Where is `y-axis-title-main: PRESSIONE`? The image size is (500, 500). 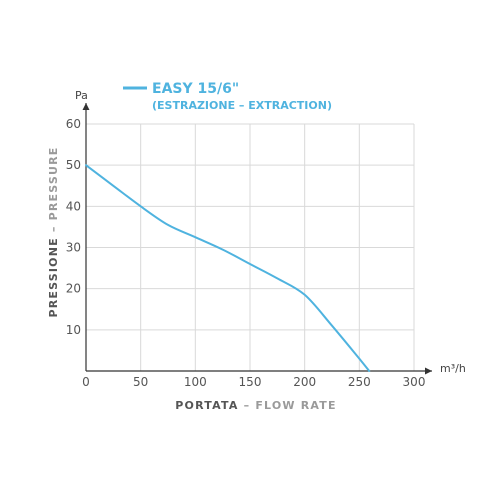 y-axis-title-main: PRESSIONE is located at coordinates (53, 277).